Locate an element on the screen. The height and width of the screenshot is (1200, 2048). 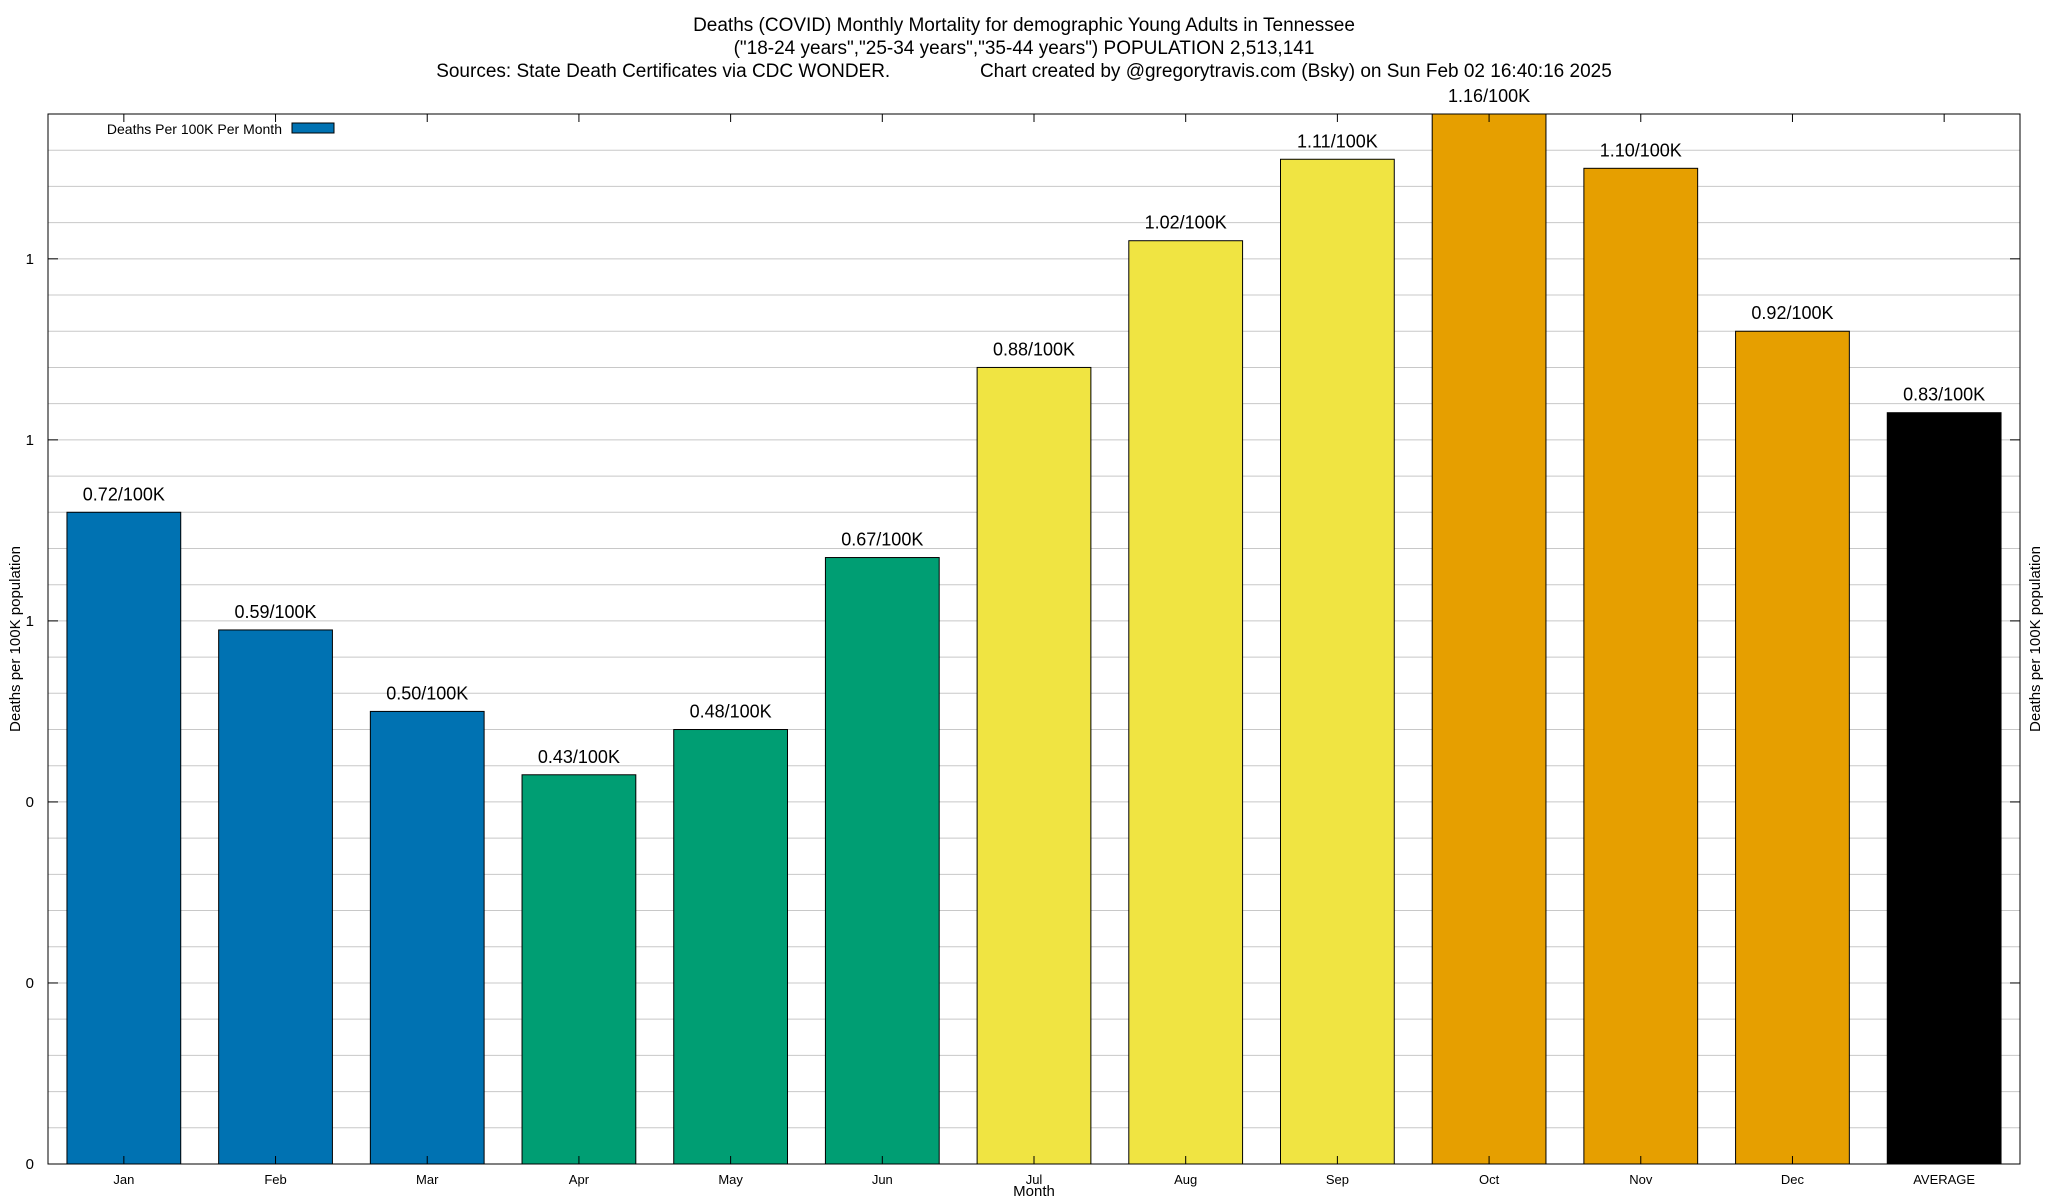
legend: Deaths Per 100K Per Month is located at coordinates (221, 129).